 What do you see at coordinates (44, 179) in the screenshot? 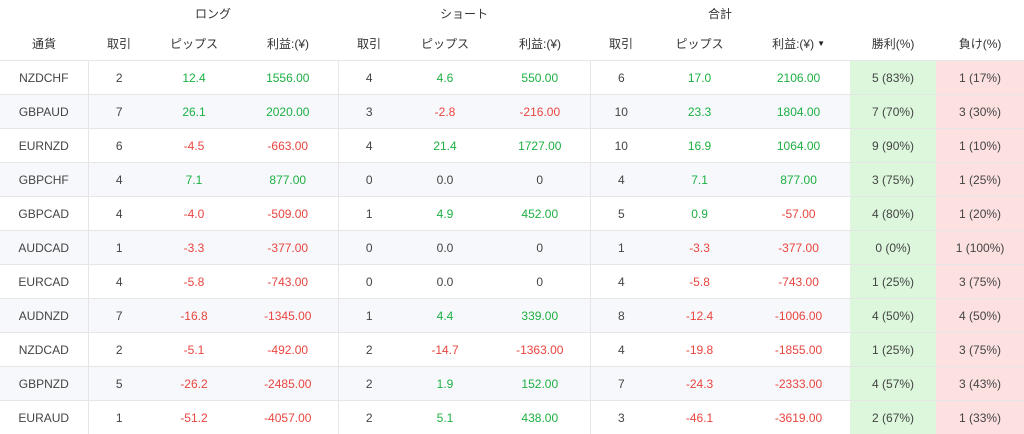
I see `cell-pair: GBPCHF` at bounding box center [44, 179].